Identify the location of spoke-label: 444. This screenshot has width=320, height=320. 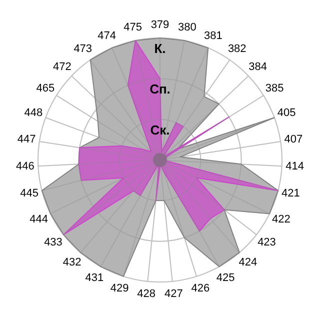
(39, 219).